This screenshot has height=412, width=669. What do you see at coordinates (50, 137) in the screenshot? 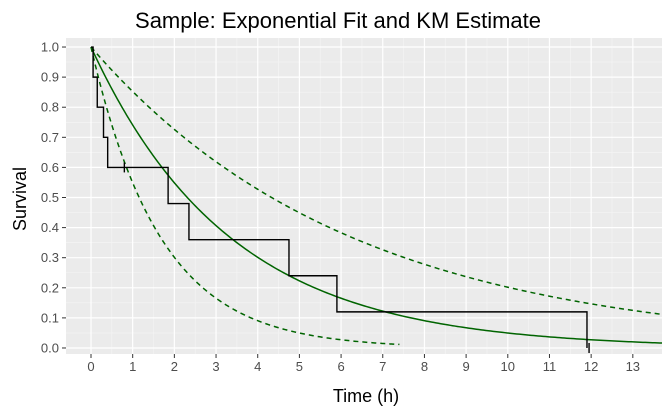
I see `y-tick-label: 0.7` at bounding box center [50, 137].